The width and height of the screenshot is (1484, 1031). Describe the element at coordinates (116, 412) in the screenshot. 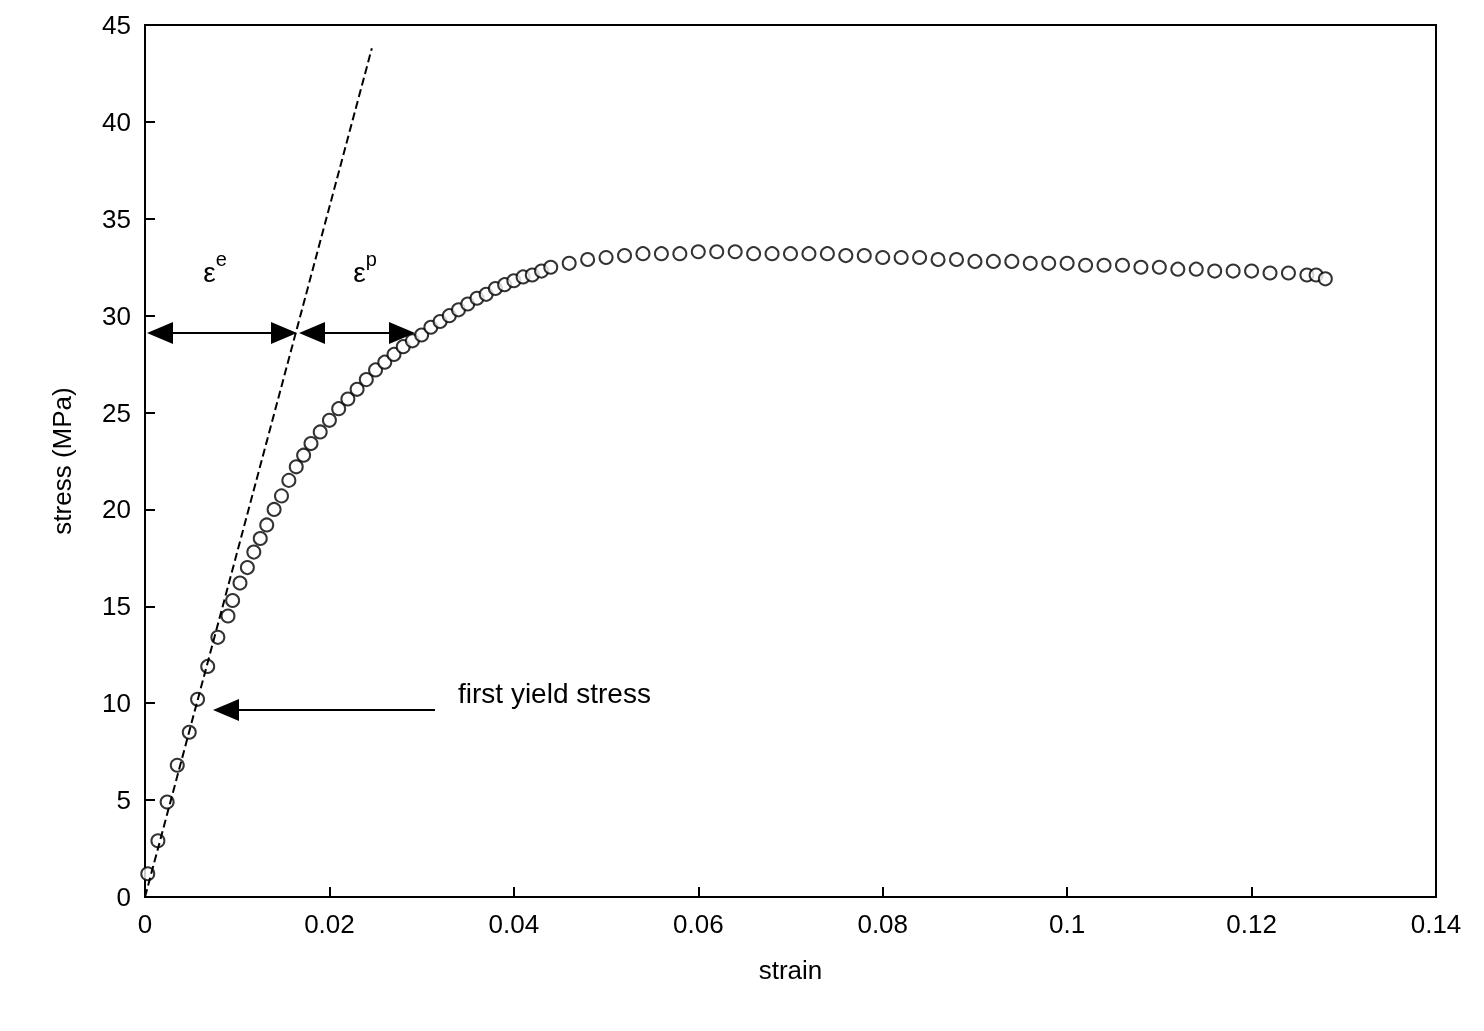

I see `y-tick-label: 25` at that location.